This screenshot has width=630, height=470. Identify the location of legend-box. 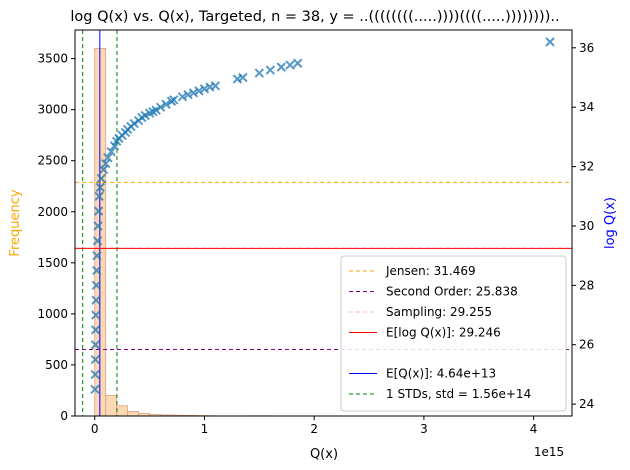
(453, 333).